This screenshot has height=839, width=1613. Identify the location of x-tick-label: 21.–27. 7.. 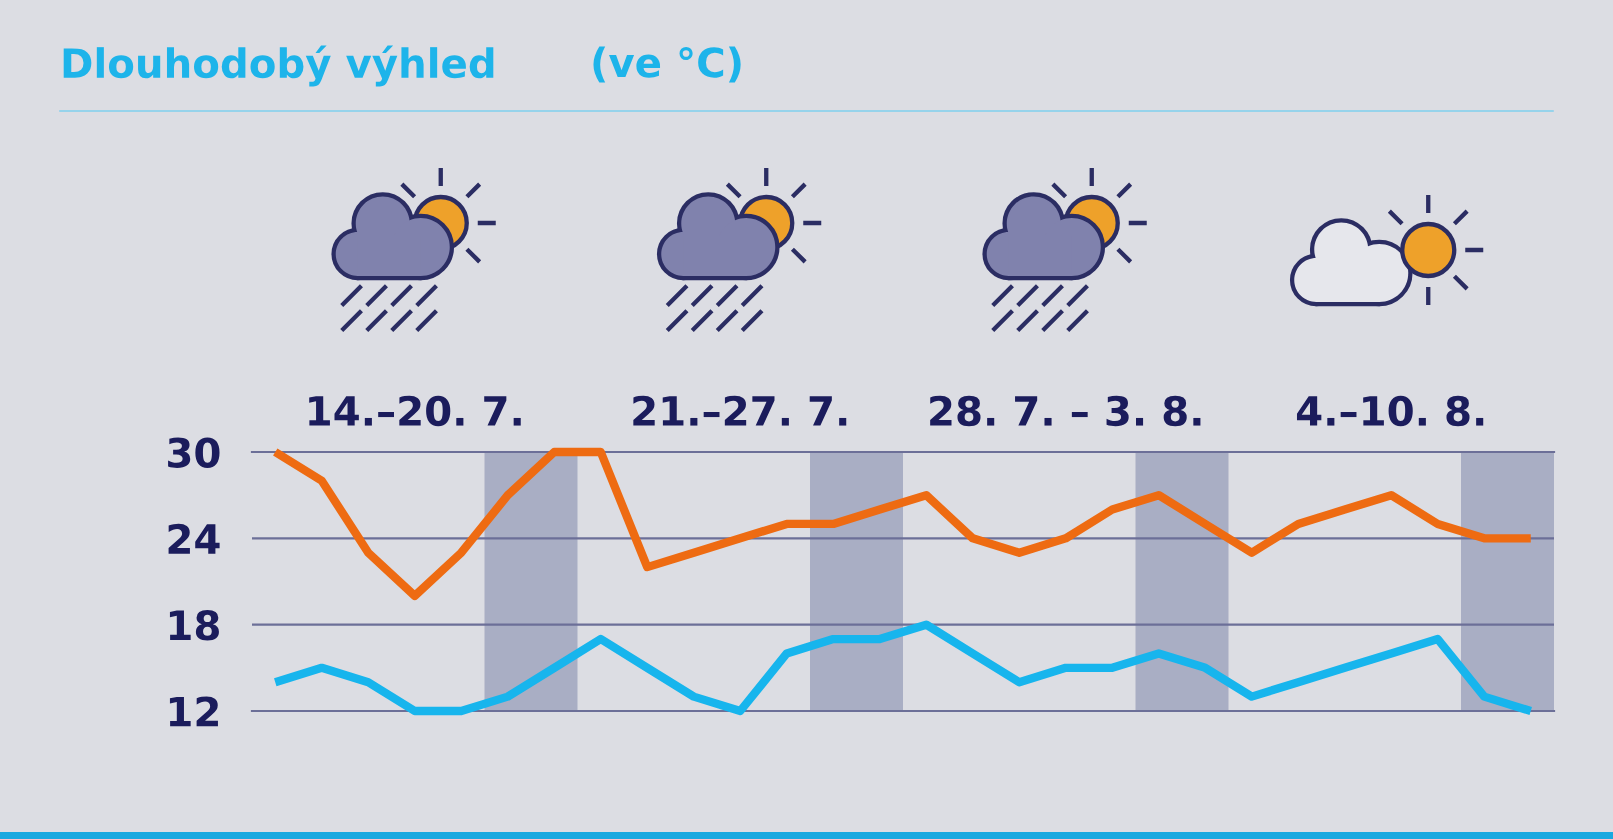
(740, 410).